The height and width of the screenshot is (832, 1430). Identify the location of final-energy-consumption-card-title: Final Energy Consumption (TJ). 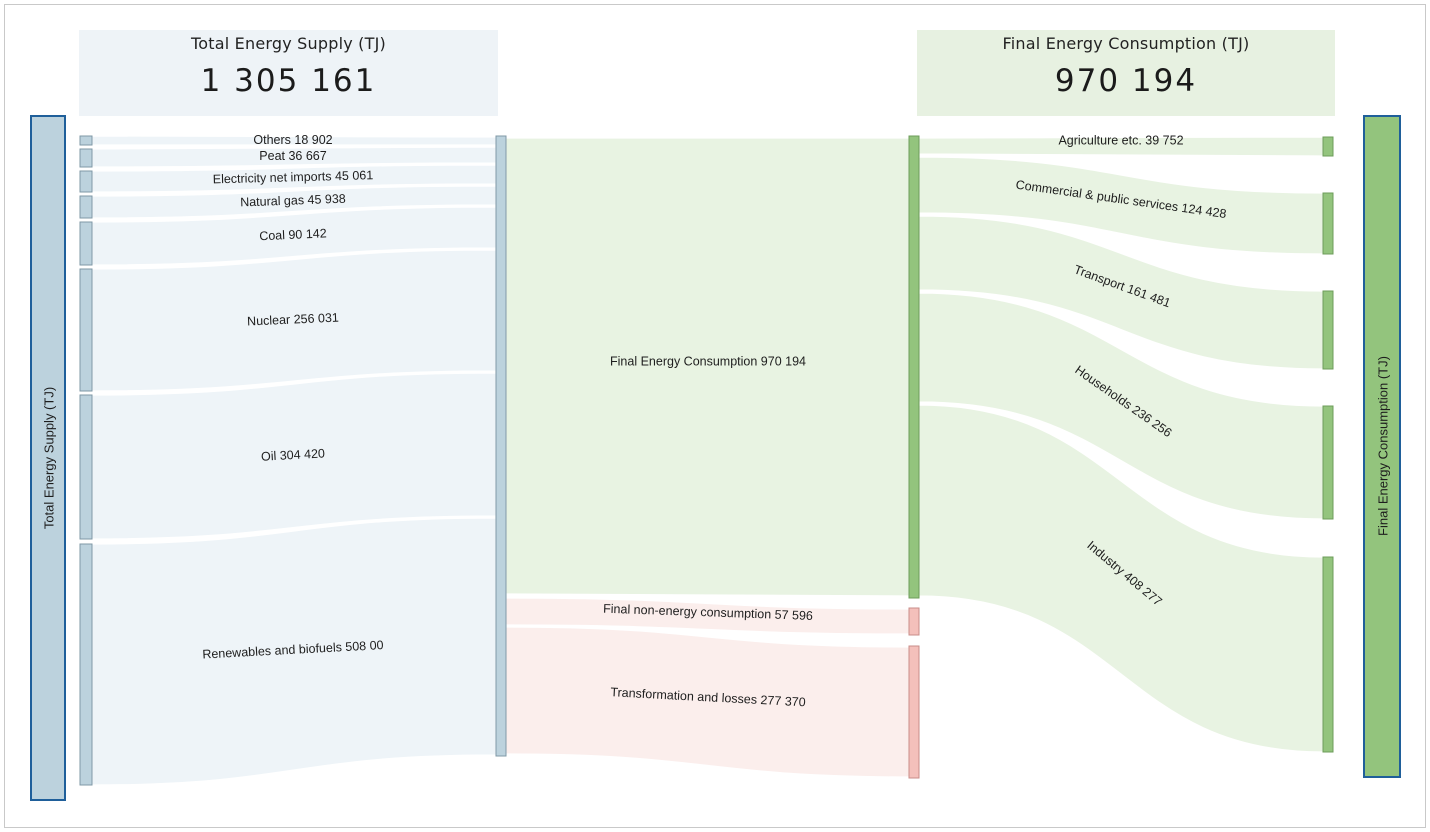
(1126, 43).